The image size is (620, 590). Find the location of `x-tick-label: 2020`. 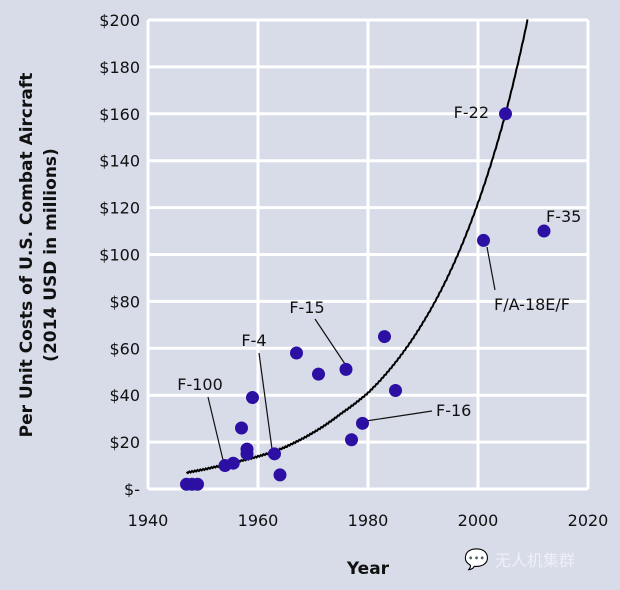

x-tick-label: 2020 is located at coordinates (588, 520).